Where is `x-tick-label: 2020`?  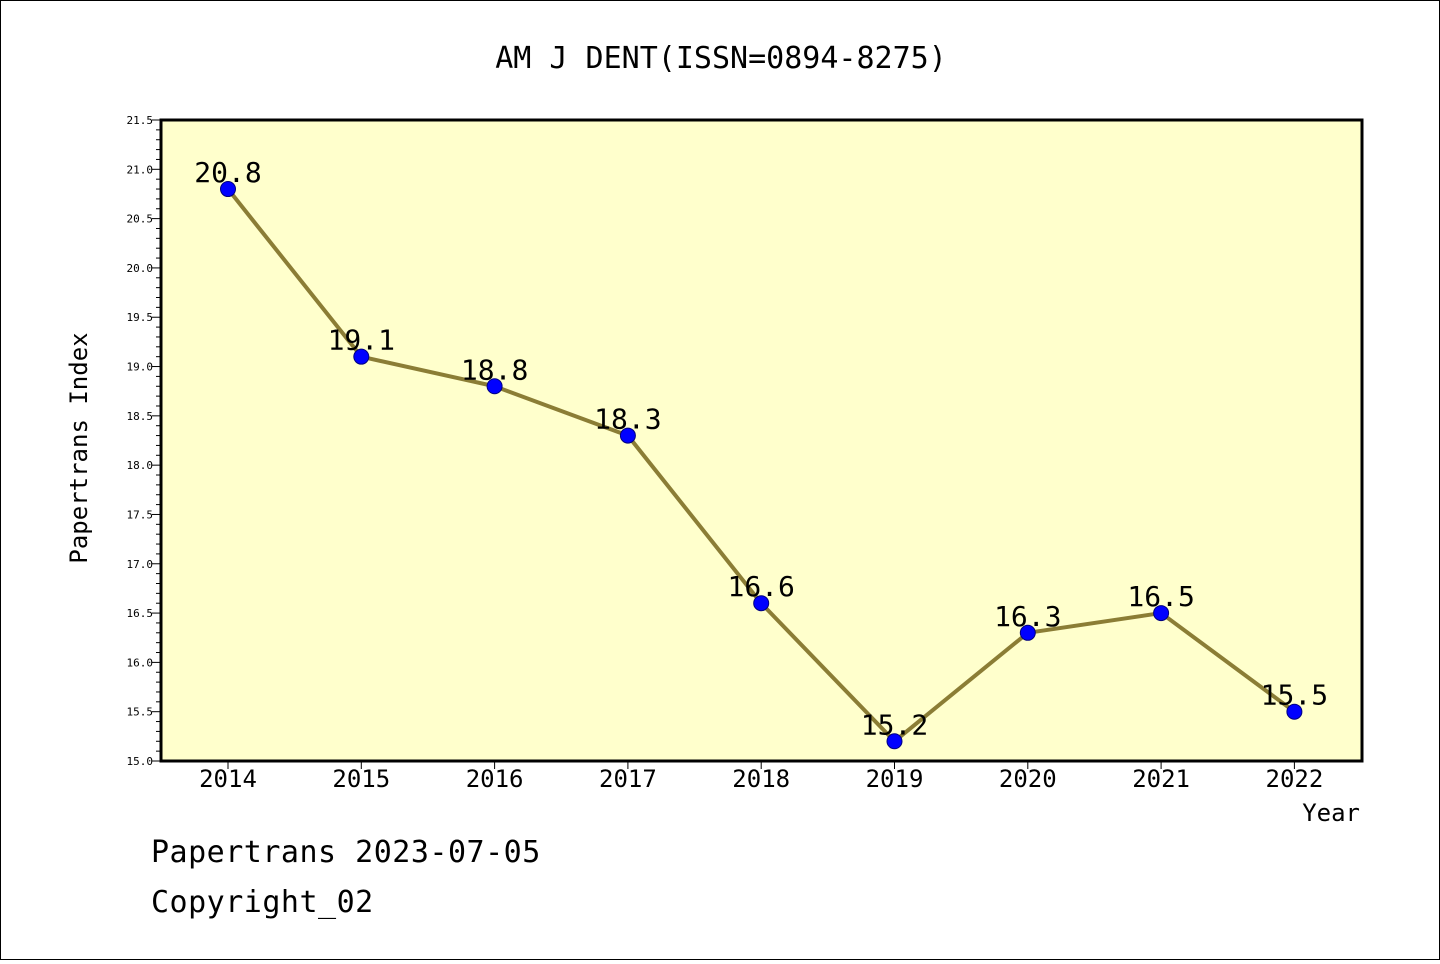
x-tick-label: 2020 is located at coordinates (1028, 779).